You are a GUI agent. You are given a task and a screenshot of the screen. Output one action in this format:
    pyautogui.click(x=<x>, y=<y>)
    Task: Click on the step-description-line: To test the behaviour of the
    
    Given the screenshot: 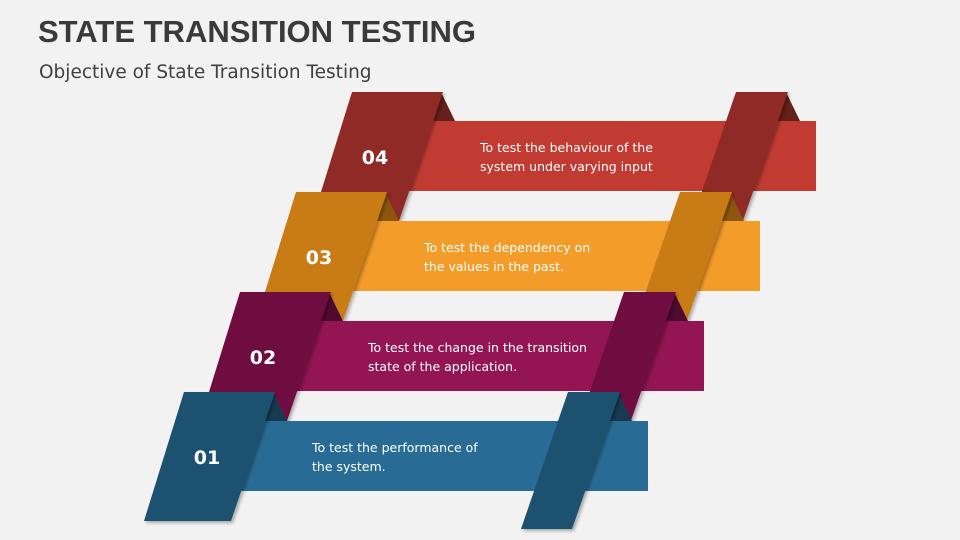 What is the action you would take?
    pyautogui.click(x=566, y=147)
    